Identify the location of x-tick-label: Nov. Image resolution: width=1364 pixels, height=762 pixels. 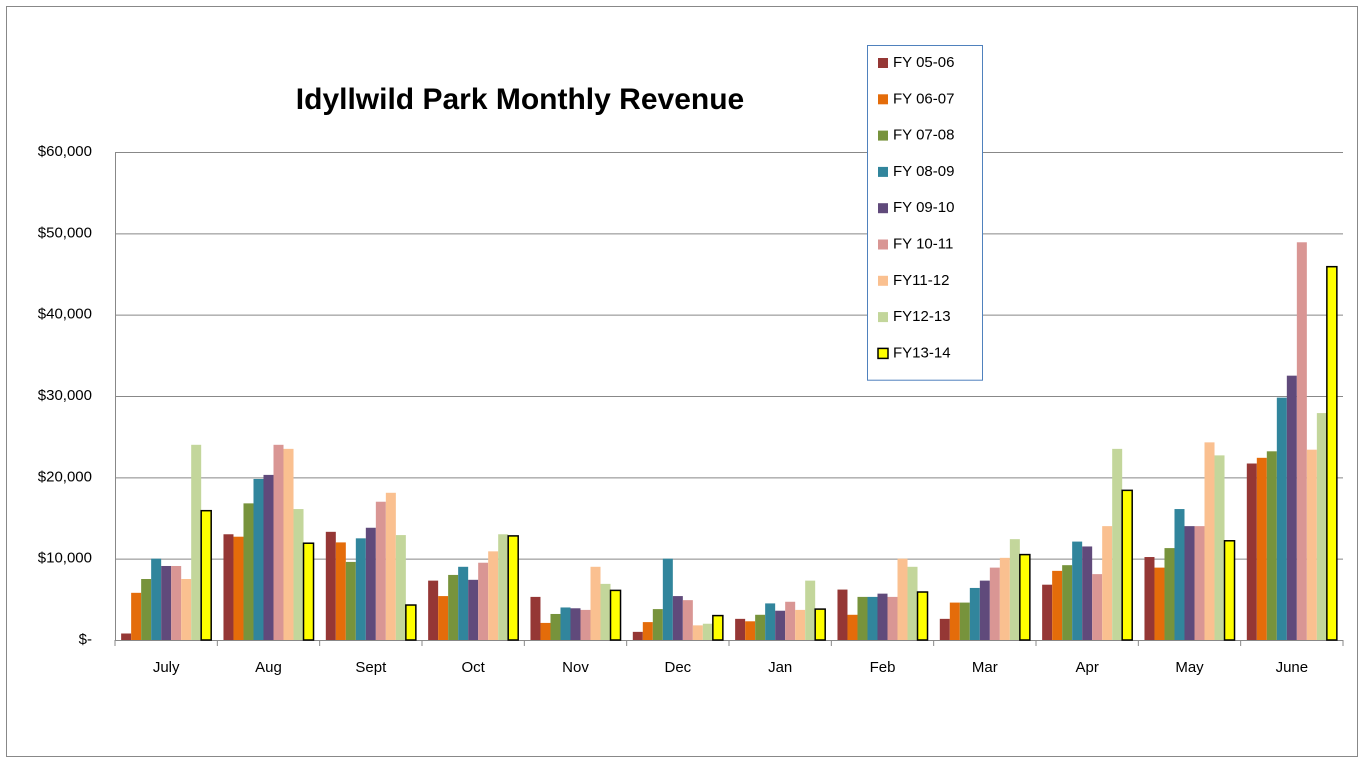
(575, 667).